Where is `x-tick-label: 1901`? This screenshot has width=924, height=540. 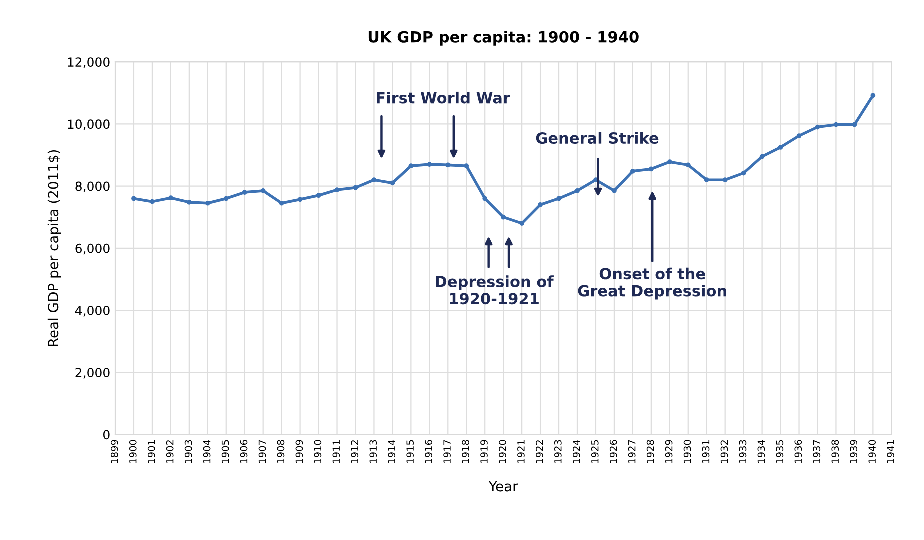 x-tick-label: 1901 is located at coordinates (152, 452).